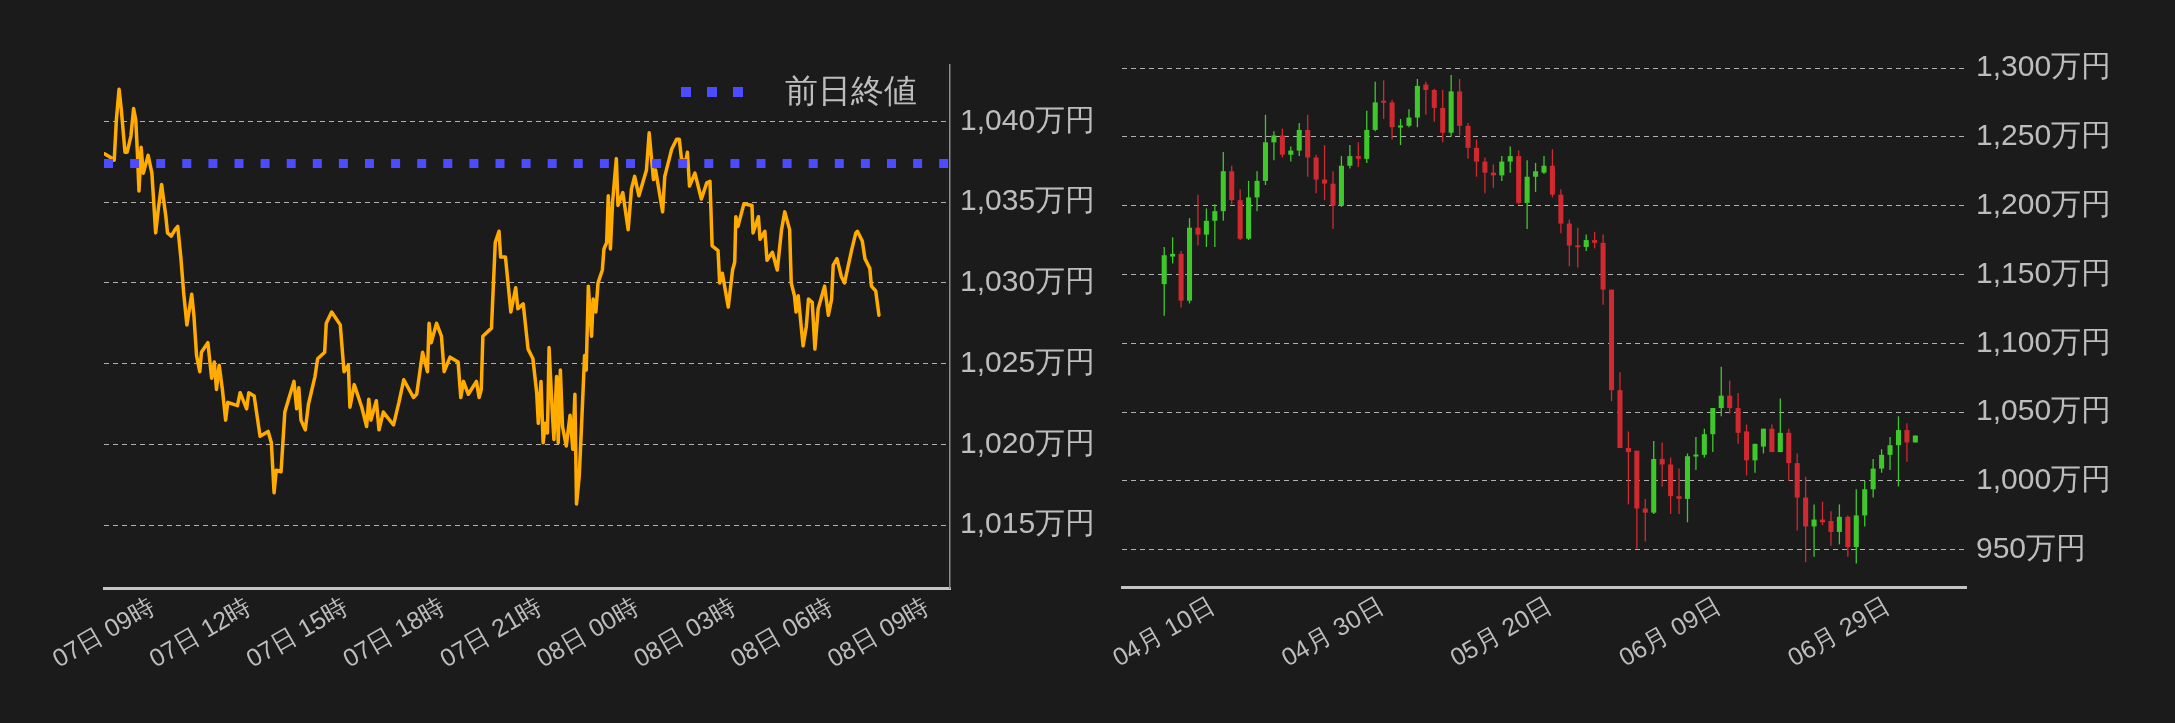  What do you see at coordinates (2031, 548) in the screenshot?
I see `y-tick-label: 950万円` at bounding box center [2031, 548].